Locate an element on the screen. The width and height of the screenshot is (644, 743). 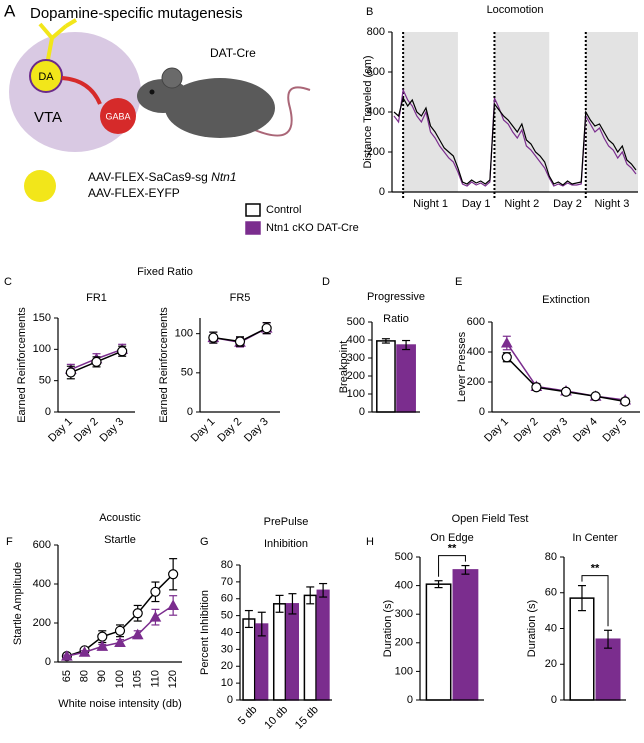
x-tick-label: Day 3 is located at coordinates (555, 430).